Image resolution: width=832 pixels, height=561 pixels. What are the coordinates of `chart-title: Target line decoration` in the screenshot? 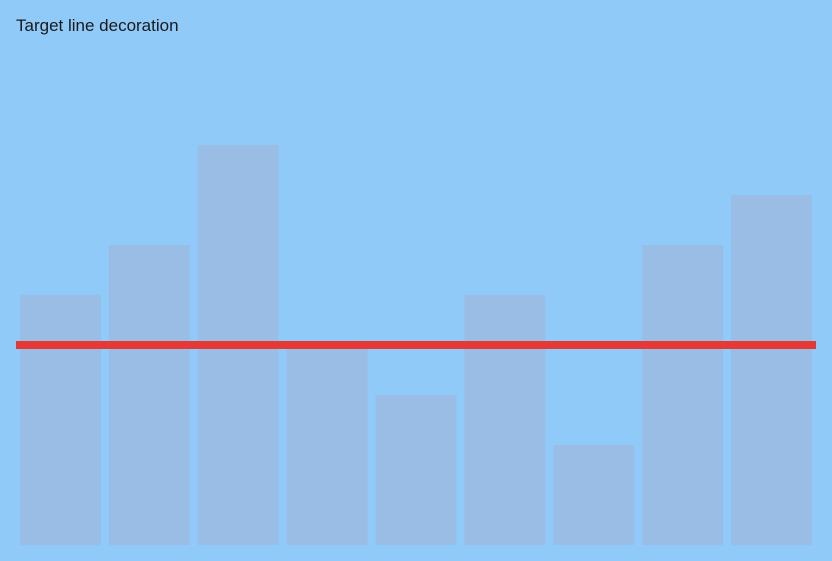 It's located at (97, 25).